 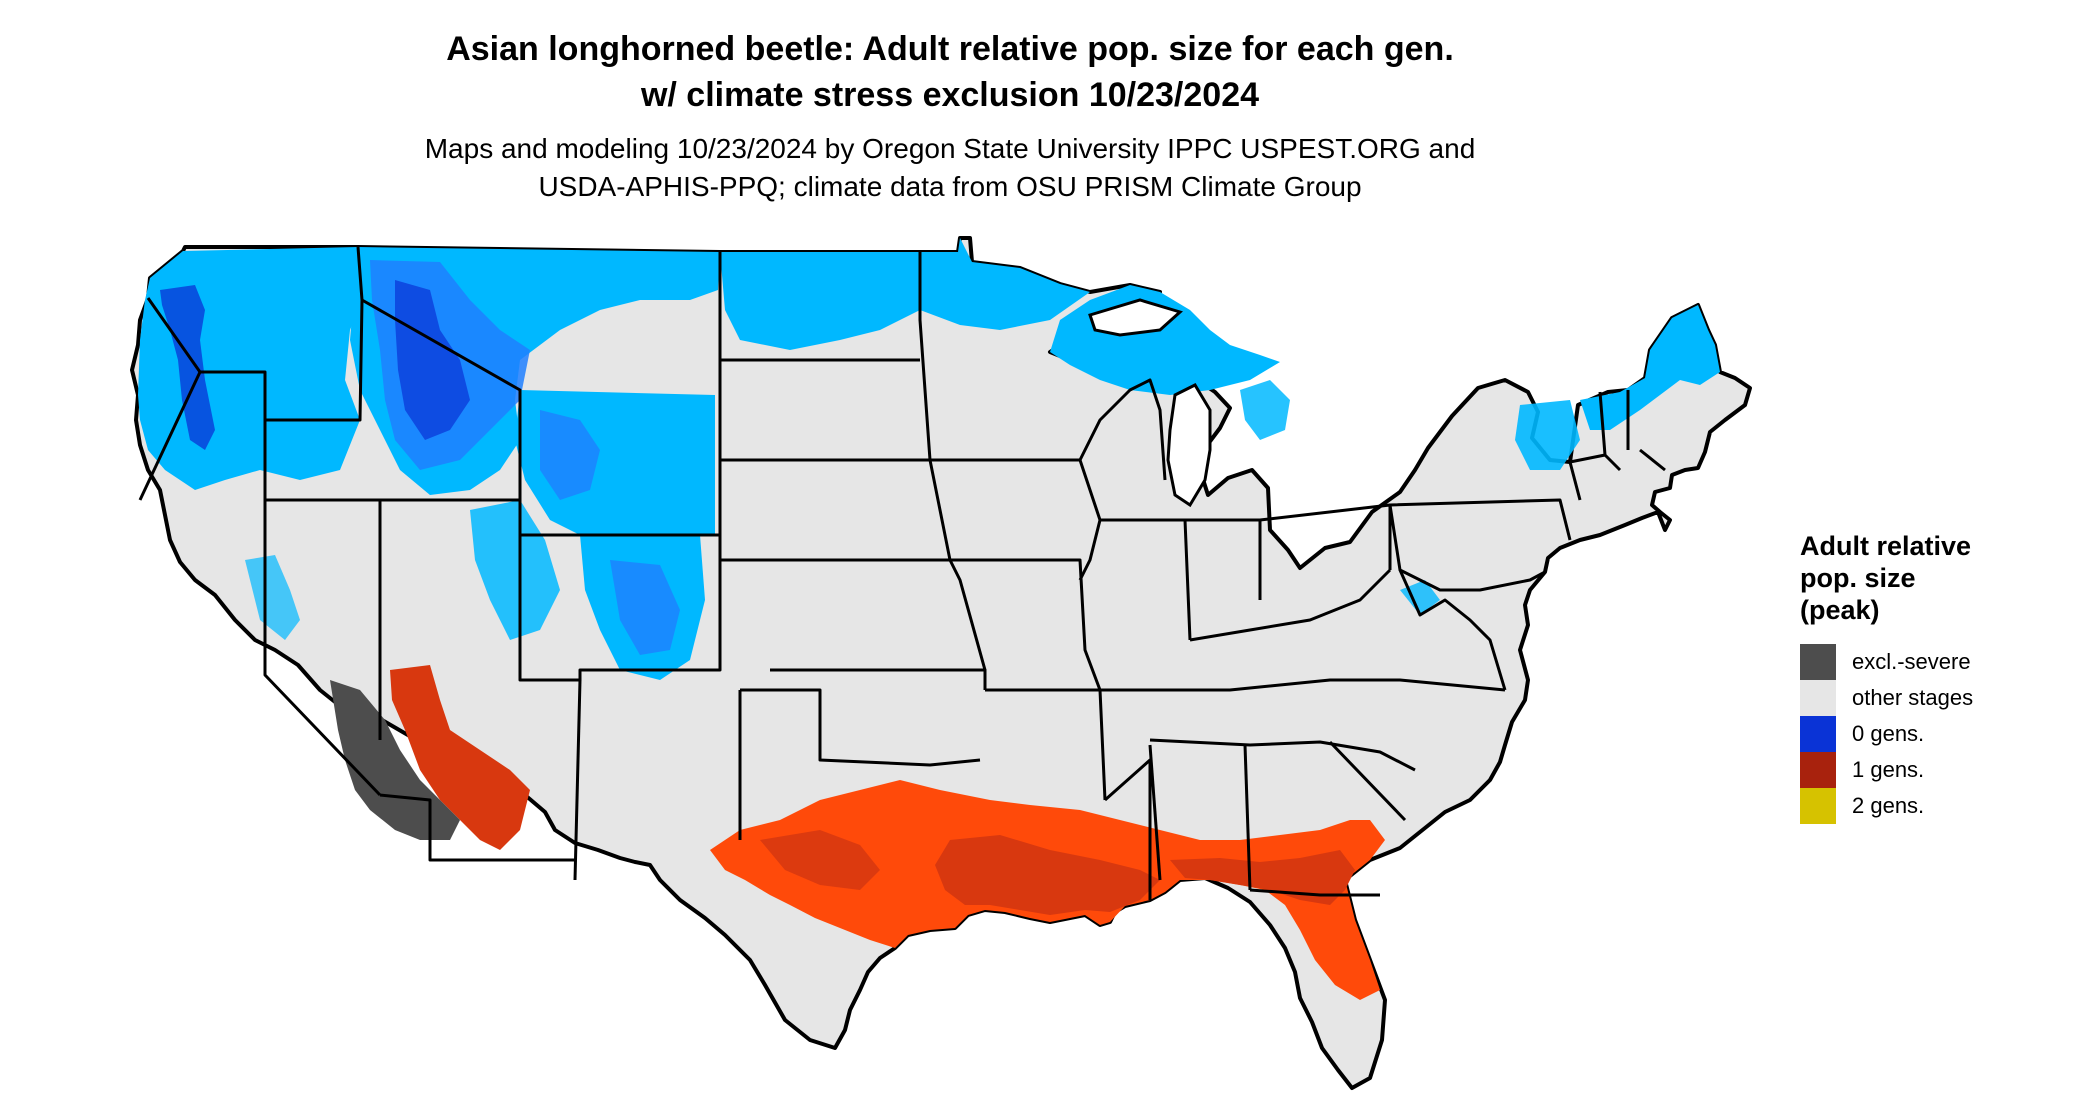 What do you see at coordinates (1650, 367) in the screenshot?
I see `maine-vermont-blue` at bounding box center [1650, 367].